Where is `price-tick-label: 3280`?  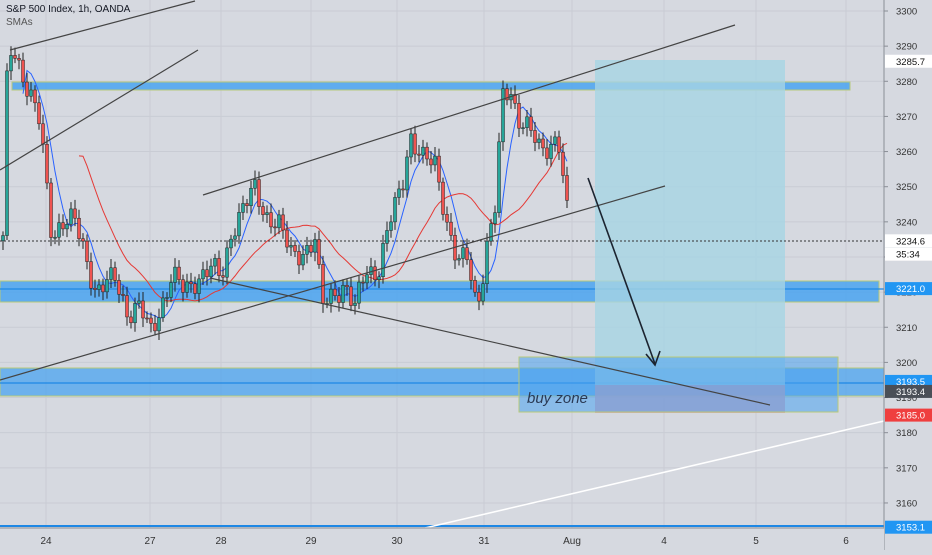 price-tick-label: 3280 is located at coordinates (906, 82).